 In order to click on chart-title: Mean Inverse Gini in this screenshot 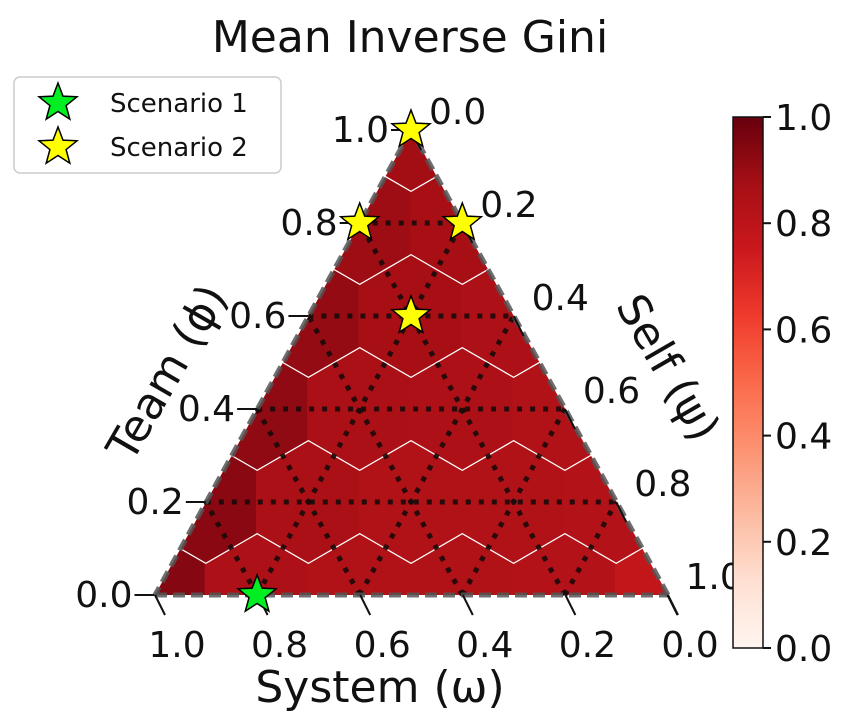, I will do `click(410, 37)`.